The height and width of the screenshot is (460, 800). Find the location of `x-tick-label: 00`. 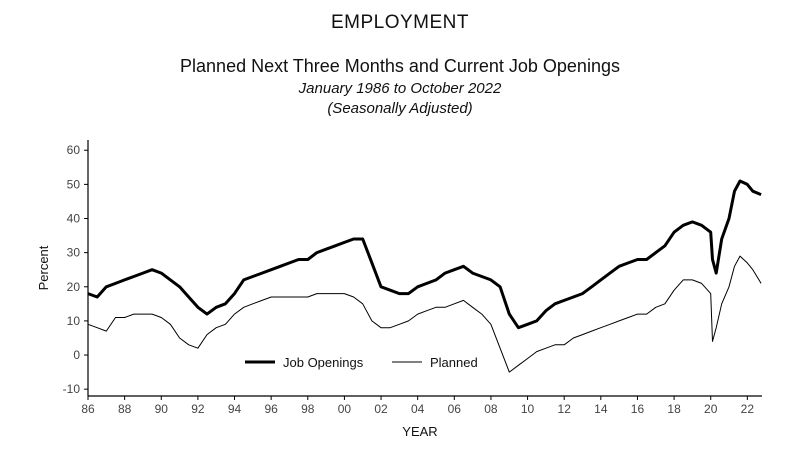

x-tick-label: 00 is located at coordinates (345, 409).